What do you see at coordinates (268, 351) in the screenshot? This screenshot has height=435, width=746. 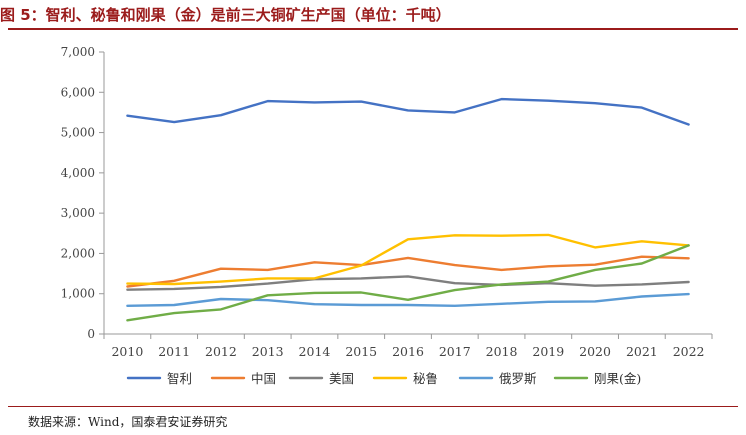 I see `x-tick-label: 2013` at bounding box center [268, 351].